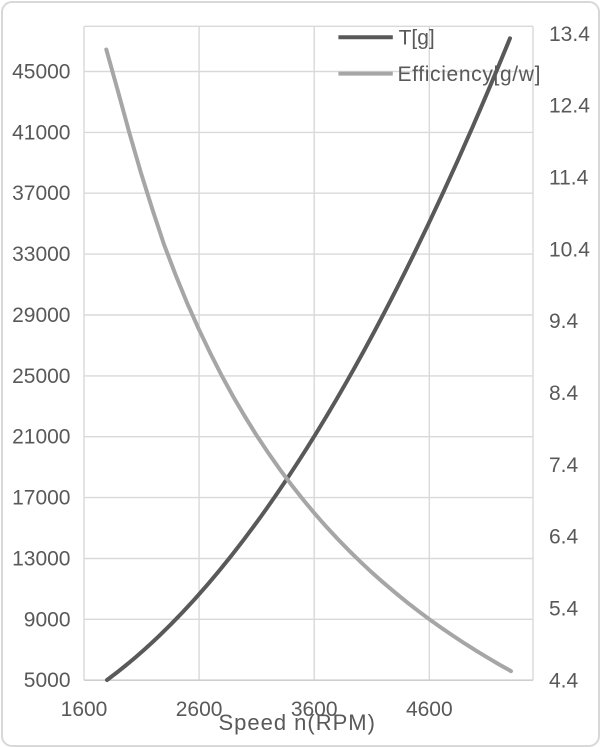  What do you see at coordinates (564, 537) in the screenshot?
I see `svg-text: 6.4` at bounding box center [564, 537].